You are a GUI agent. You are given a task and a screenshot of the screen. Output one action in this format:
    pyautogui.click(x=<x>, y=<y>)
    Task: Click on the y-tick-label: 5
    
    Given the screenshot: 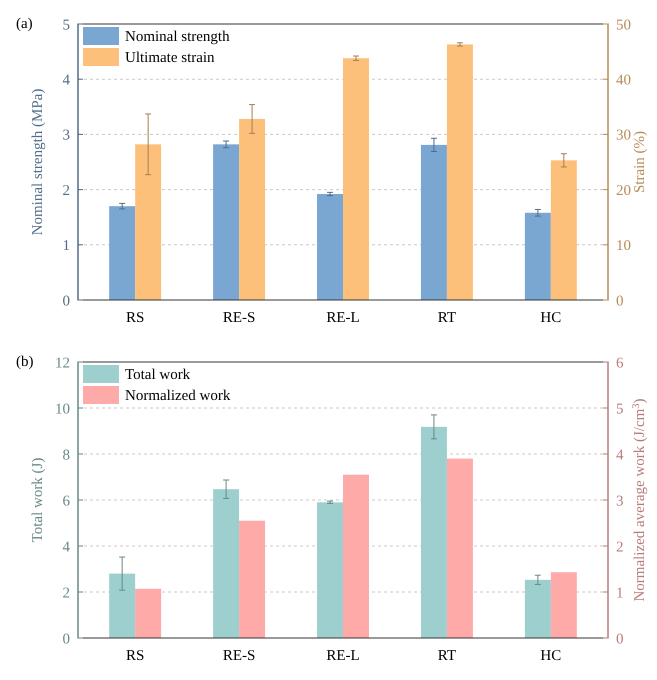 What is the action you would take?
    pyautogui.click(x=66, y=25)
    